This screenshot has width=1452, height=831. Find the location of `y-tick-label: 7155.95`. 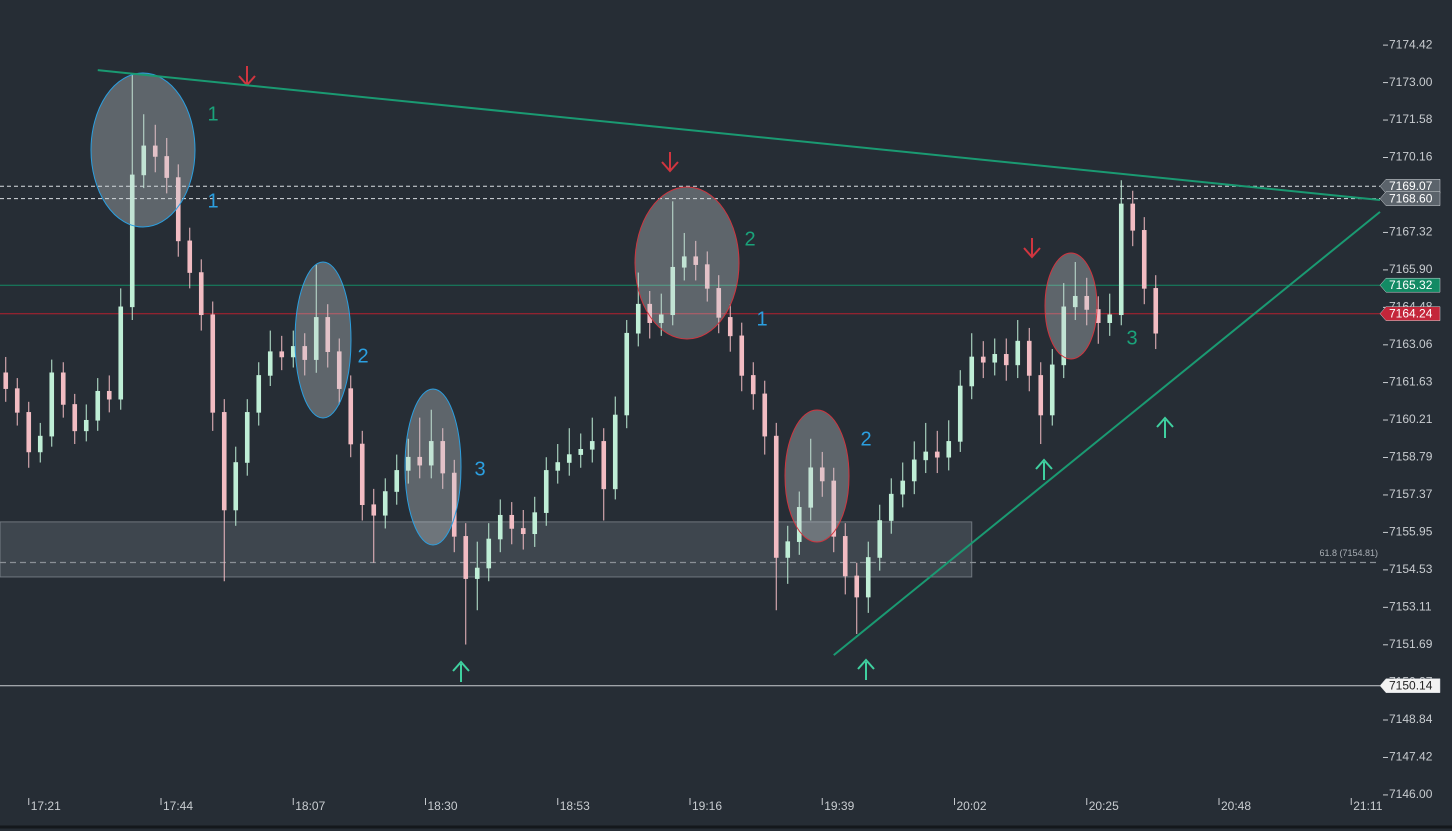

y-tick-label: 7155.95 is located at coordinates (1411, 532).